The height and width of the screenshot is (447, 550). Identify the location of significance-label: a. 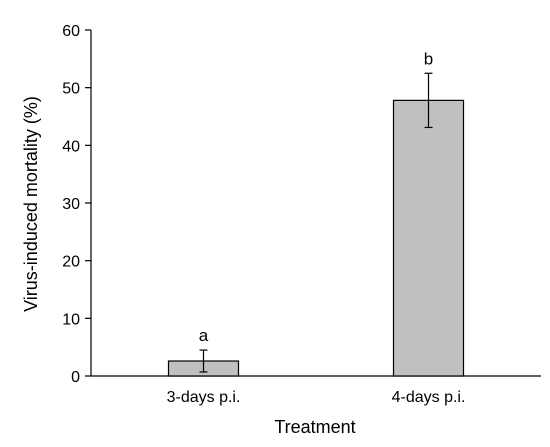
(204, 335).